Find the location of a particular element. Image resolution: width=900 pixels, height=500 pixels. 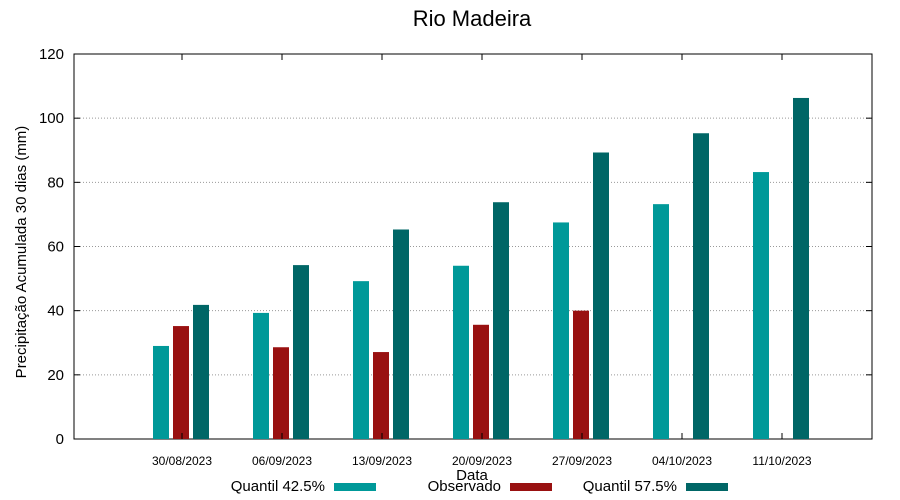

legend-label: Observado is located at coordinates (464, 486).